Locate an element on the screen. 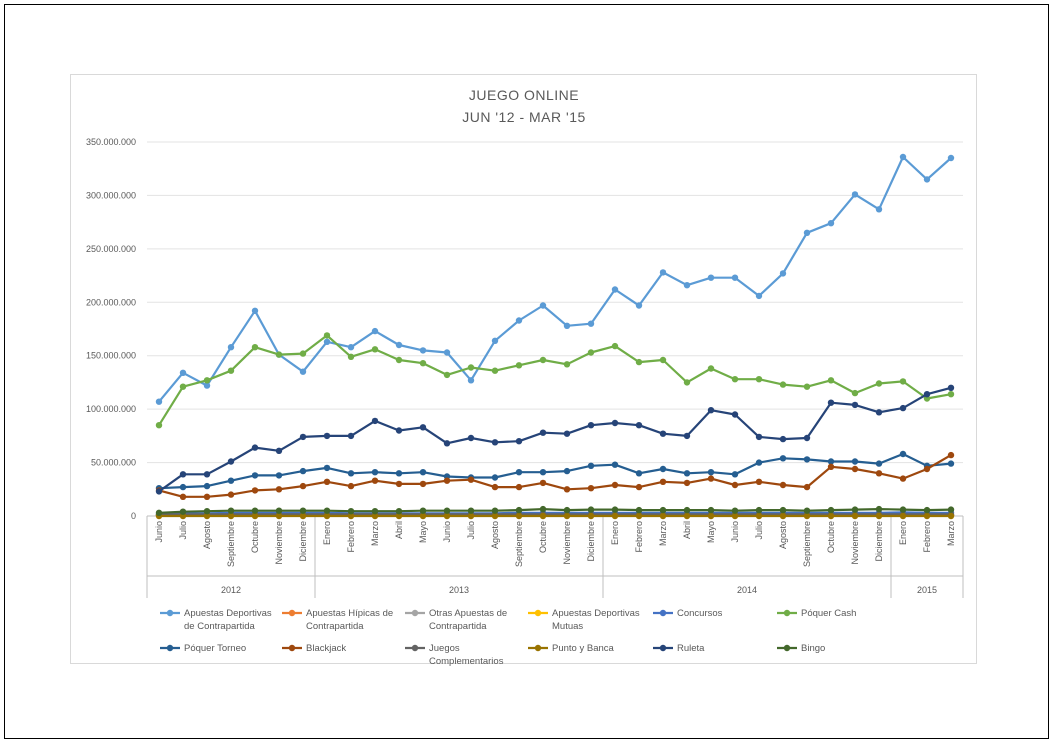 The height and width of the screenshot is (745, 1055). legend-item: Juegos Complementarios is located at coordinates (454, 655).